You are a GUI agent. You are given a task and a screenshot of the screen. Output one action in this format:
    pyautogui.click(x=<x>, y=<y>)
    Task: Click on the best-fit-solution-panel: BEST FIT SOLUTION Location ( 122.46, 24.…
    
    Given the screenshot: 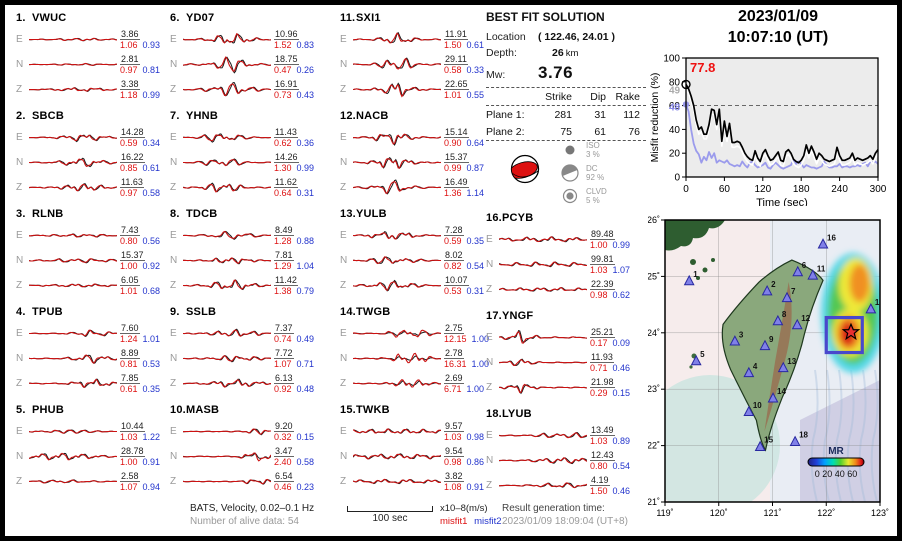 What is the action you would take?
    pyautogui.click(x=575, y=110)
    